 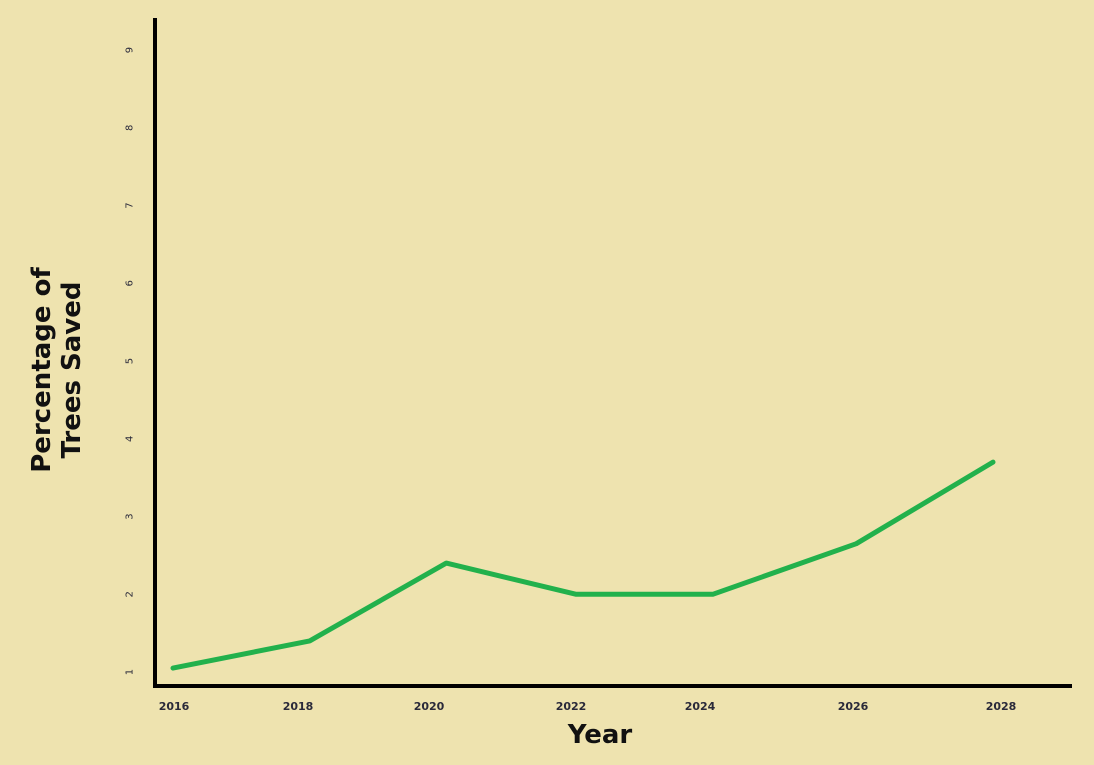 What do you see at coordinates (130, 516) in the screenshot?
I see `y-tick-label: 3` at bounding box center [130, 516].